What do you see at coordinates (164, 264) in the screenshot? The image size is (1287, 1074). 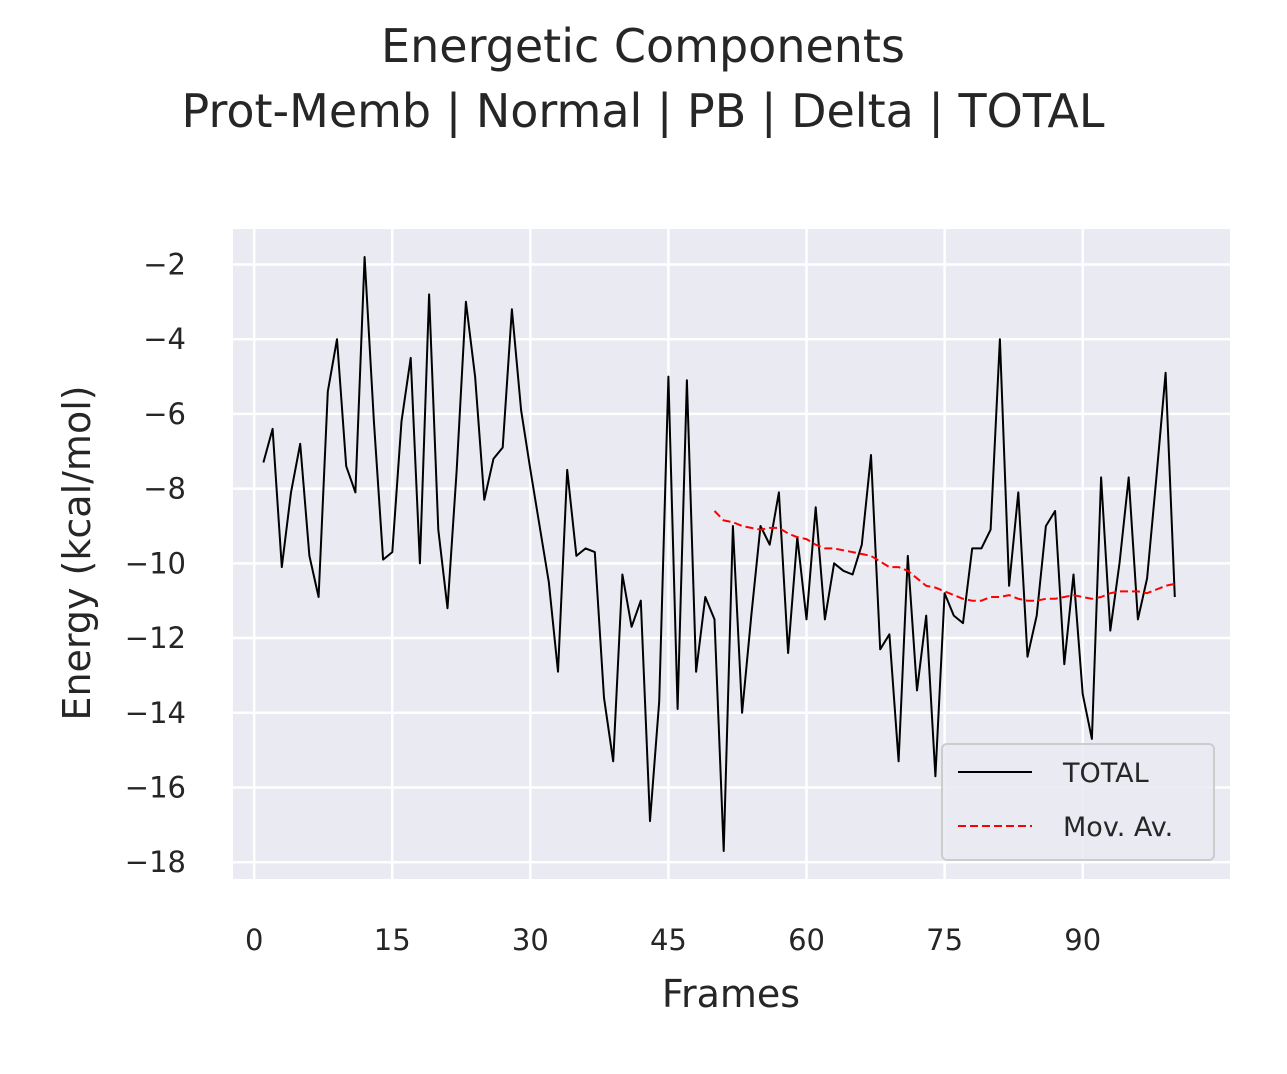 I see `y-tick-label: −2` at bounding box center [164, 264].